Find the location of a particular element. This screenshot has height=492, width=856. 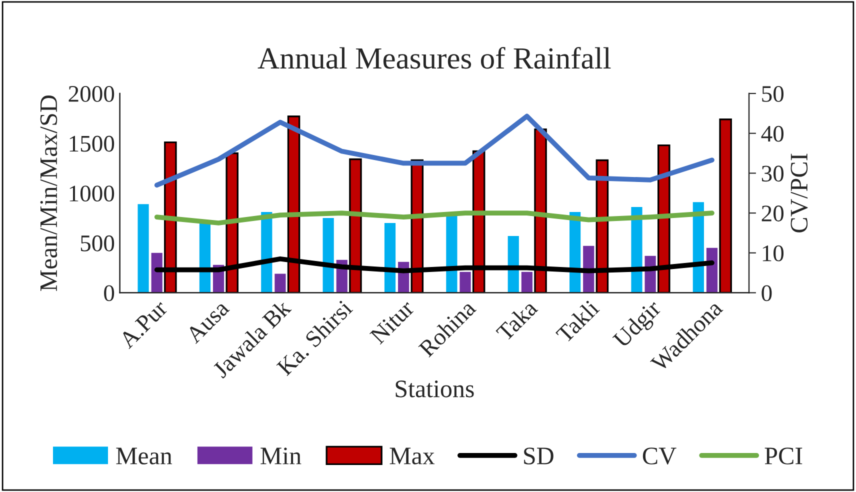

y-tick-label: 500 is located at coordinates (97, 243).